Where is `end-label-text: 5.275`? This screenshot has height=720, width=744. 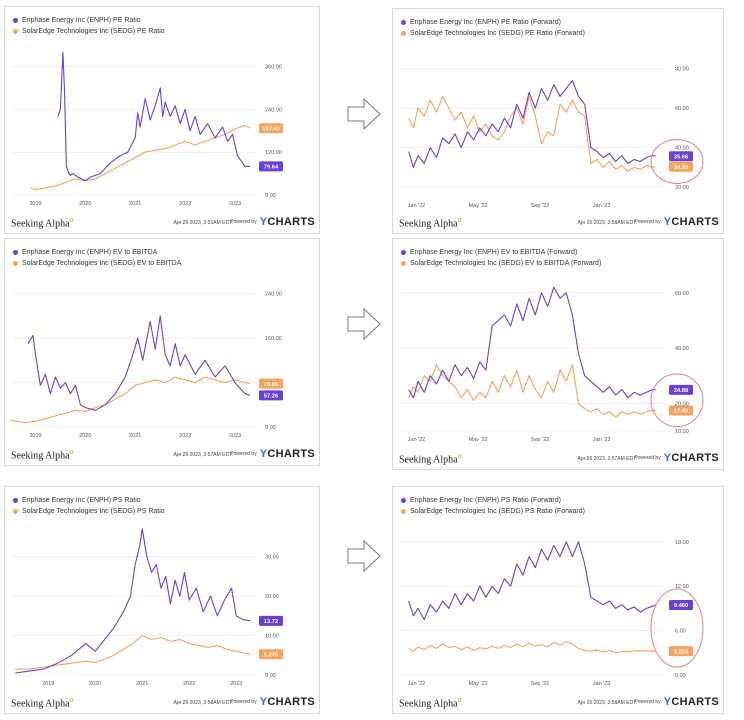
end-label-text: 5.275 is located at coordinates (271, 655).